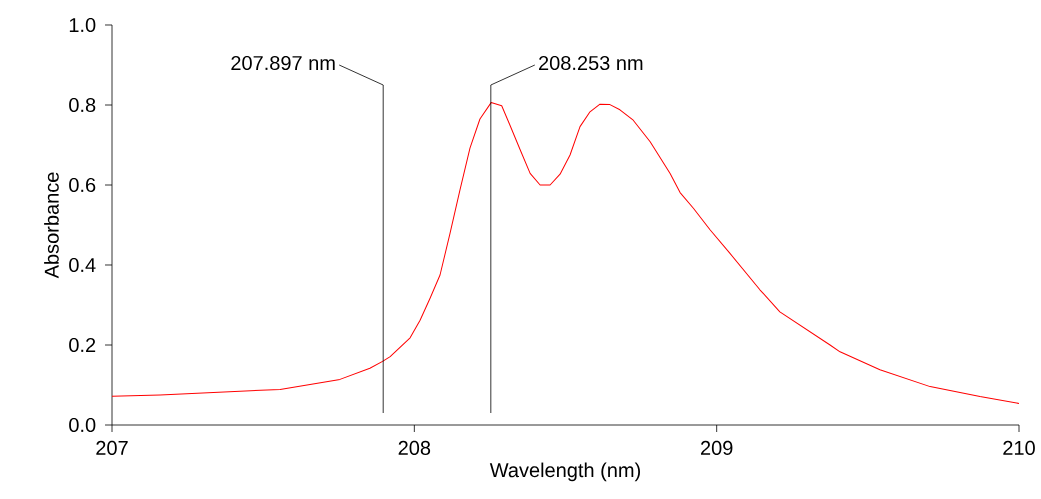 This screenshot has height=499, width=1041. Describe the element at coordinates (51, 225) in the screenshot. I see `y-axis-title: Absorbance` at that location.